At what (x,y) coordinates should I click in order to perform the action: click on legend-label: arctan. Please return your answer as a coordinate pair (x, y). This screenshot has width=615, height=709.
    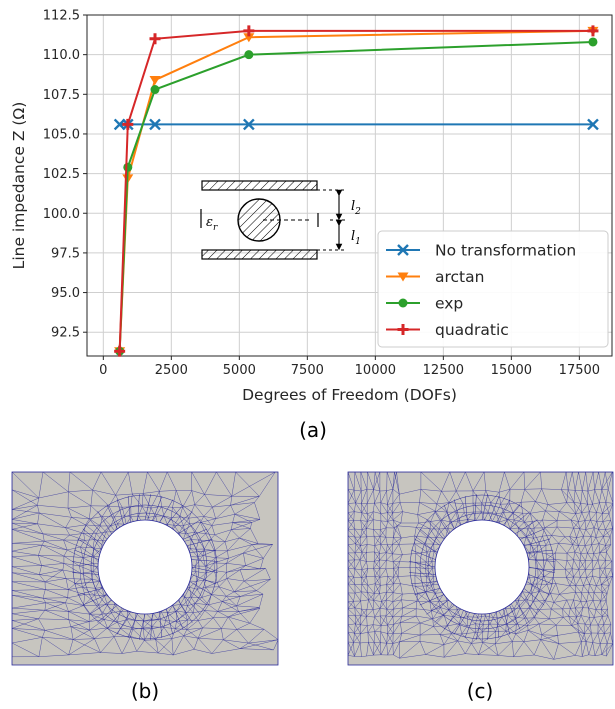
    Looking at the image, I should click on (459, 277).